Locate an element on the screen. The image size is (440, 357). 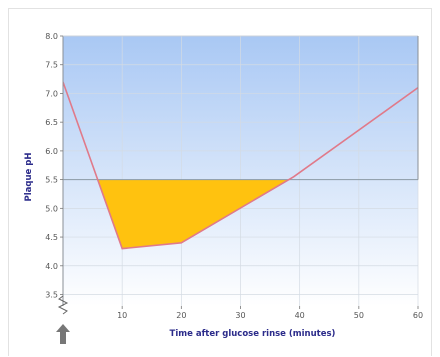
y-tick-label: 5.0 is located at coordinates (51, 208).